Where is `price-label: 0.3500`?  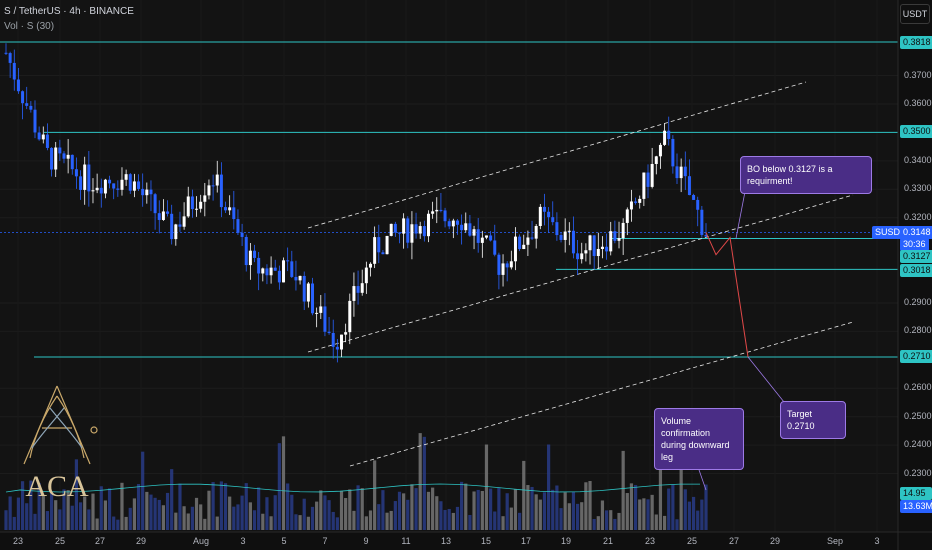
price-label: 0.3500 is located at coordinates (916, 131).